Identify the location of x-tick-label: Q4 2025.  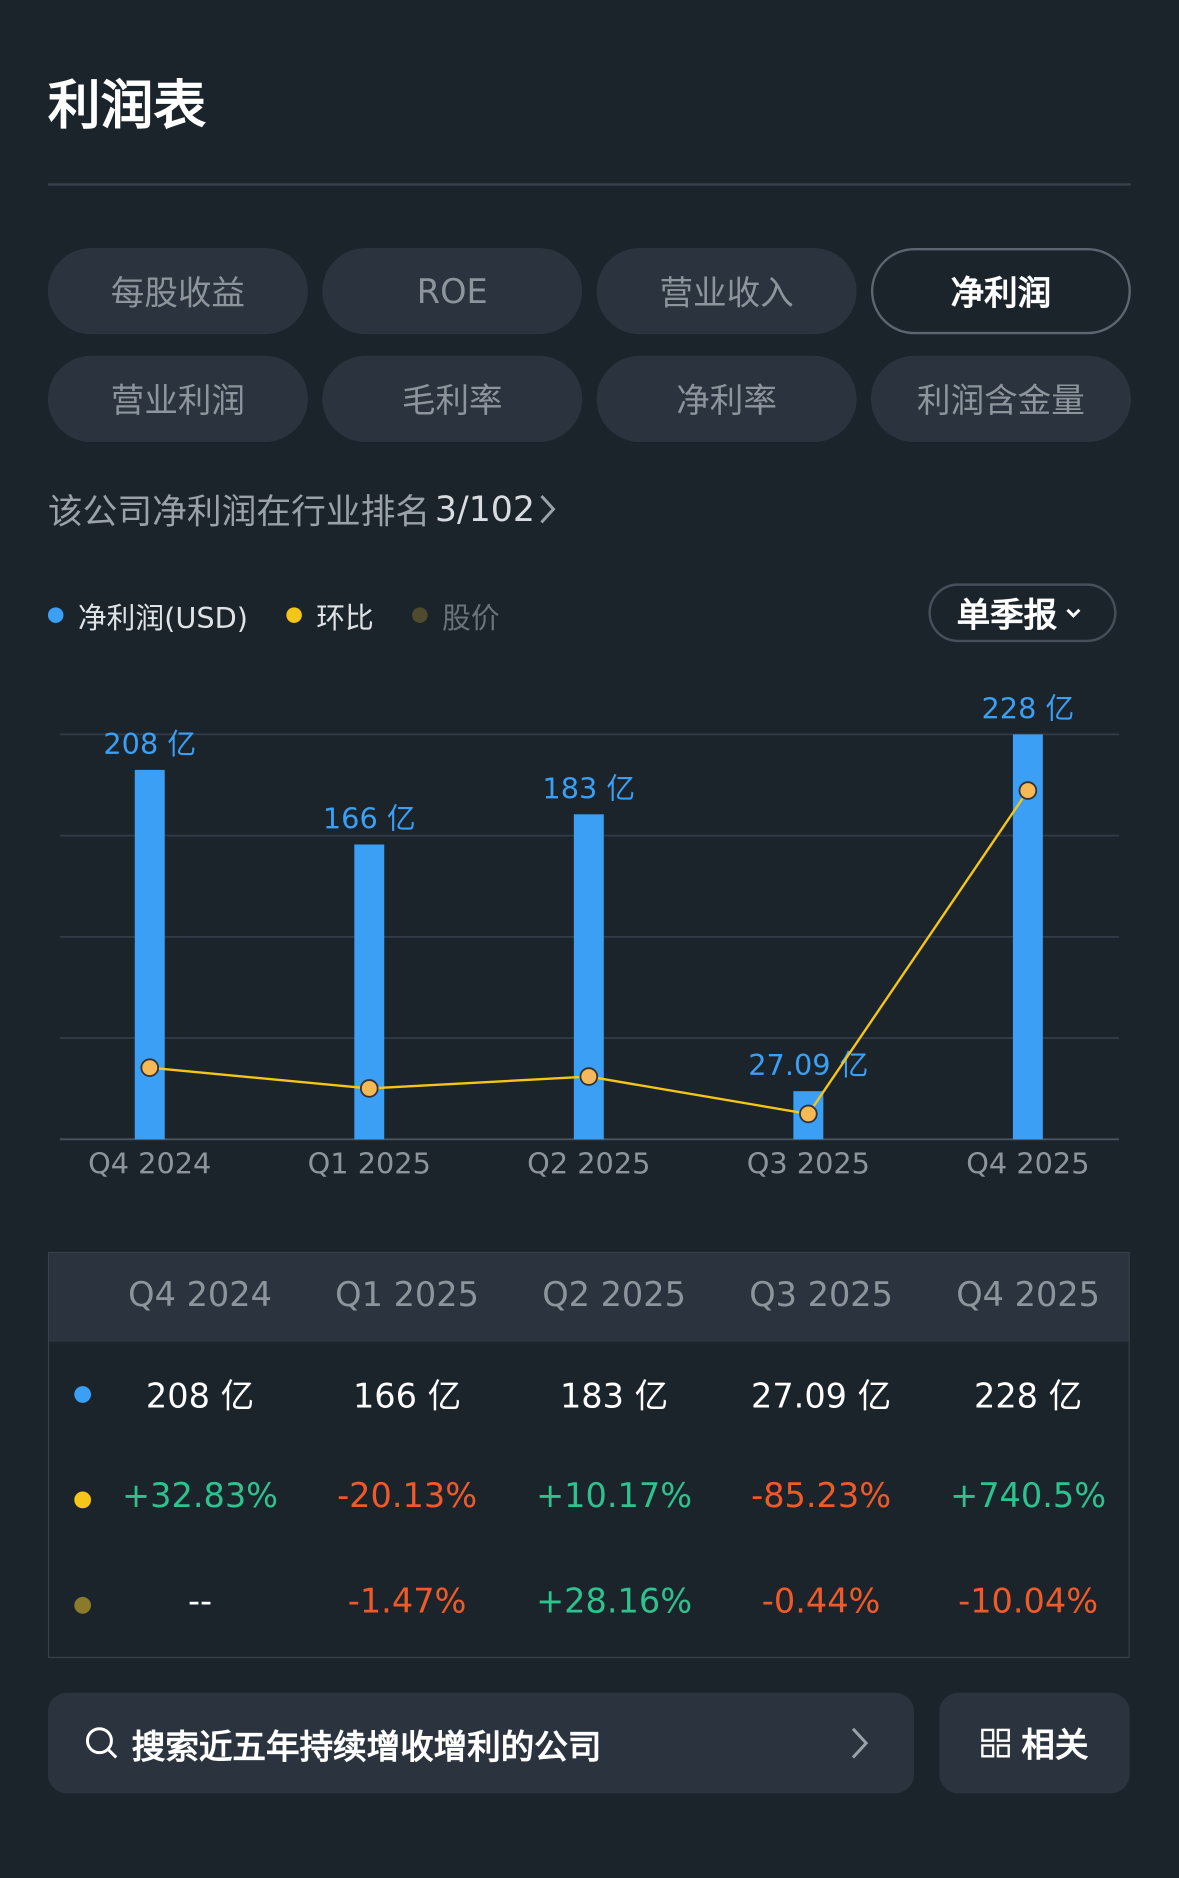
(1027, 1164).